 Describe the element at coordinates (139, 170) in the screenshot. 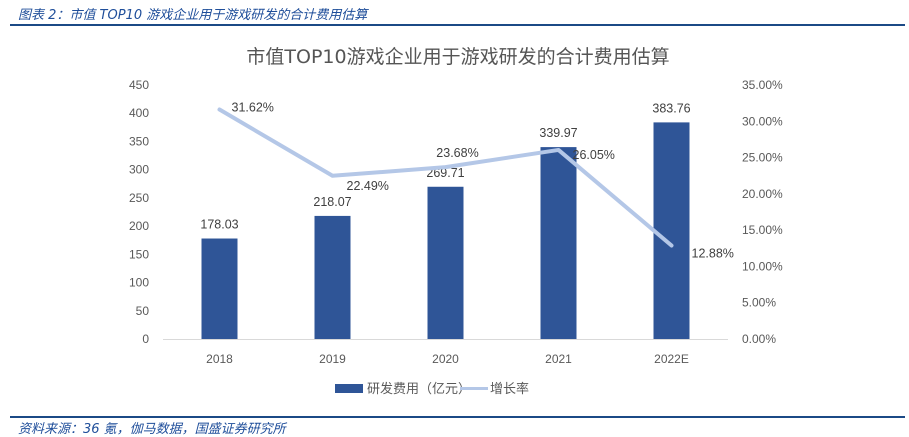

I see `left-tick-label: 300` at that location.